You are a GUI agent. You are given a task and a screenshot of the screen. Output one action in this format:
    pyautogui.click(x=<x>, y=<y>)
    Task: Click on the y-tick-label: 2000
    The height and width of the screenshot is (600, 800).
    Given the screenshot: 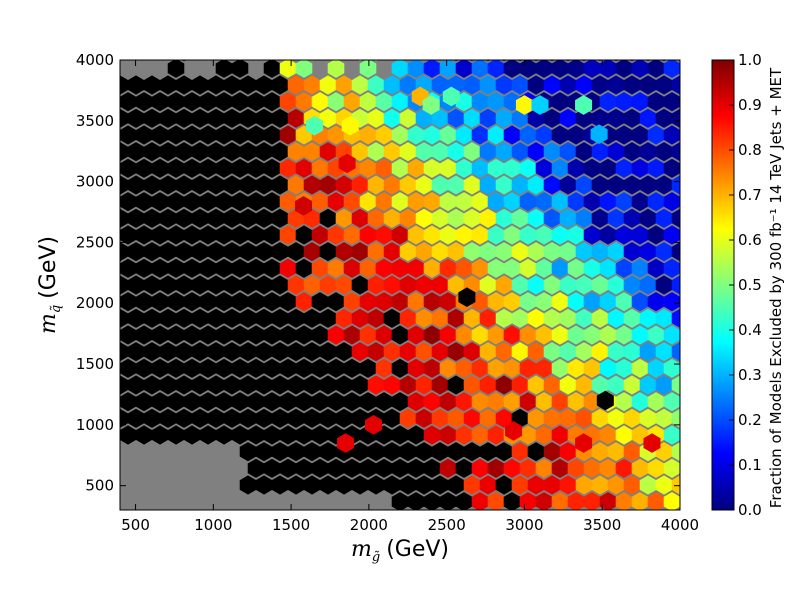 What is the action you would take?
    pyautogui.click(x=95, y=303)
    